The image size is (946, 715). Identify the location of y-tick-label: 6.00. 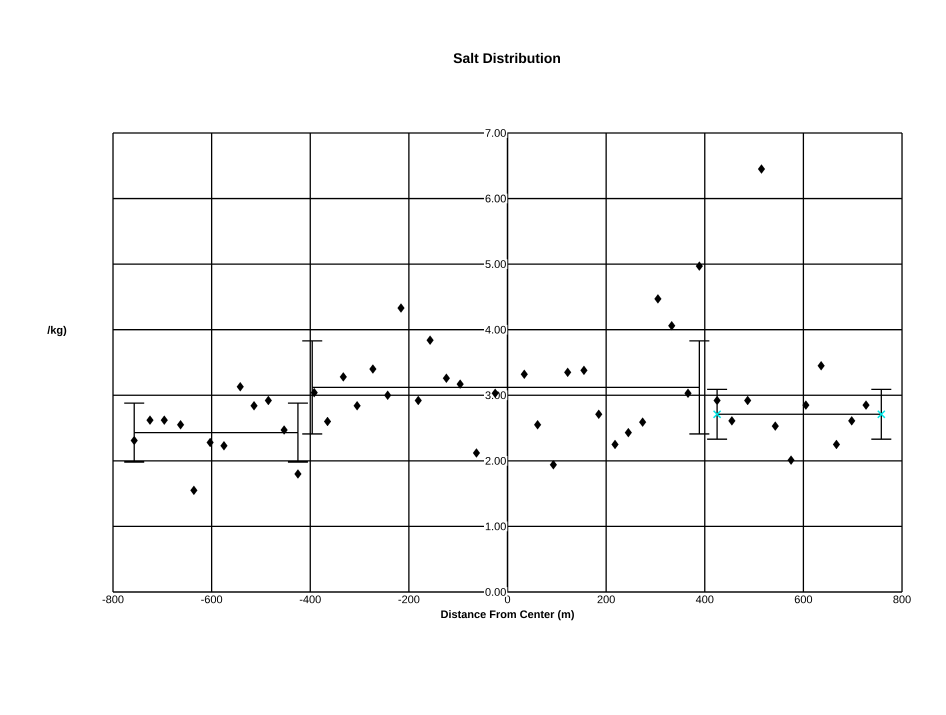
(496, 198).